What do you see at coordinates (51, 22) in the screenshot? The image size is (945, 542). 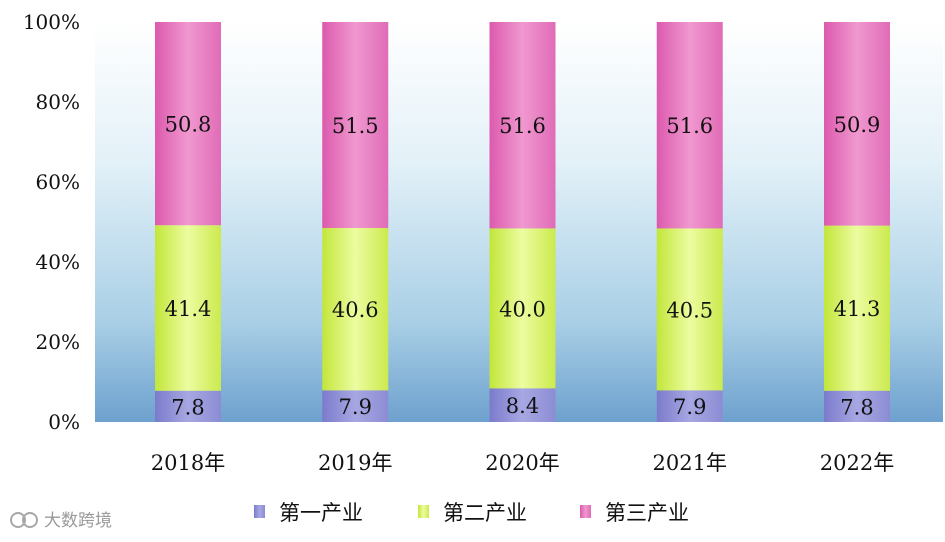 I see `y-tick-label: 100%` at bounding box center [51, 22].